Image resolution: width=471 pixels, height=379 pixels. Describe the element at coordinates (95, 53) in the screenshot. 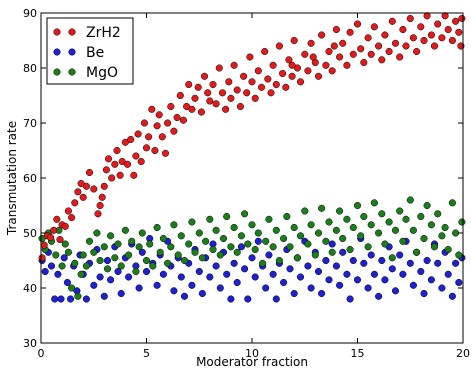

I see `legend-label-be: Be` at that location.